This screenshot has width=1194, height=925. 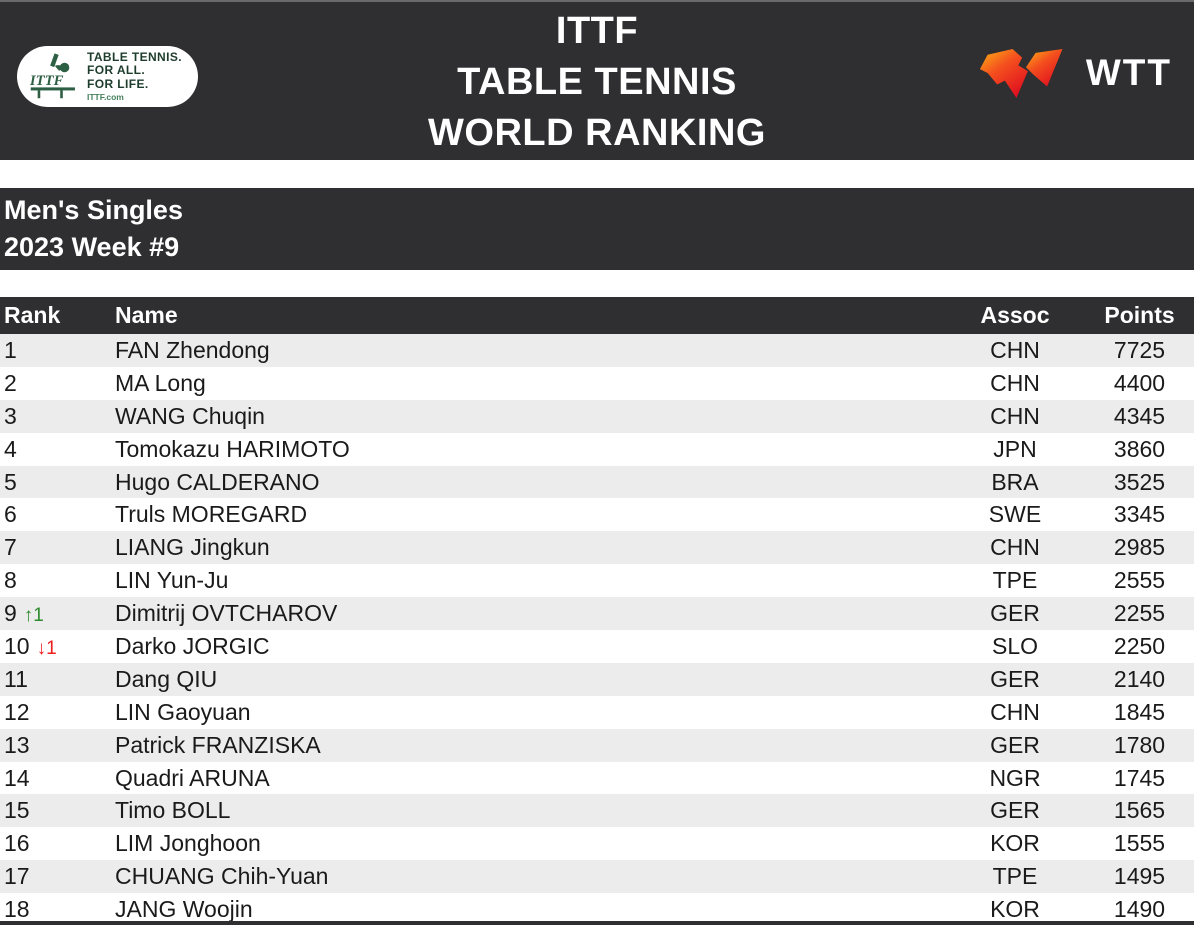 What do you see at coordinates (1139, 843) in the screenshot?
I see `points-value: 1555` at bounding box center [1139, 843].